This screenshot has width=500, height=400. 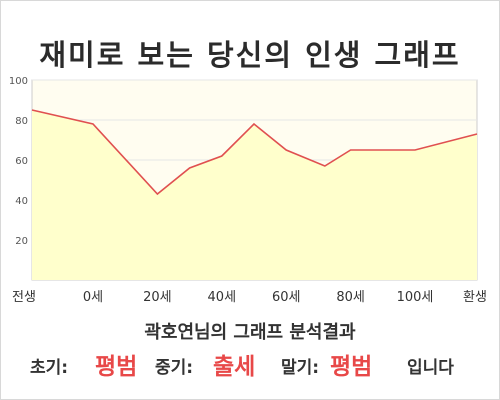 What do you see at coordinates (174, 368) in the screenshot?
I see `middle-label: 중기:` at bounding box center [174, 368].